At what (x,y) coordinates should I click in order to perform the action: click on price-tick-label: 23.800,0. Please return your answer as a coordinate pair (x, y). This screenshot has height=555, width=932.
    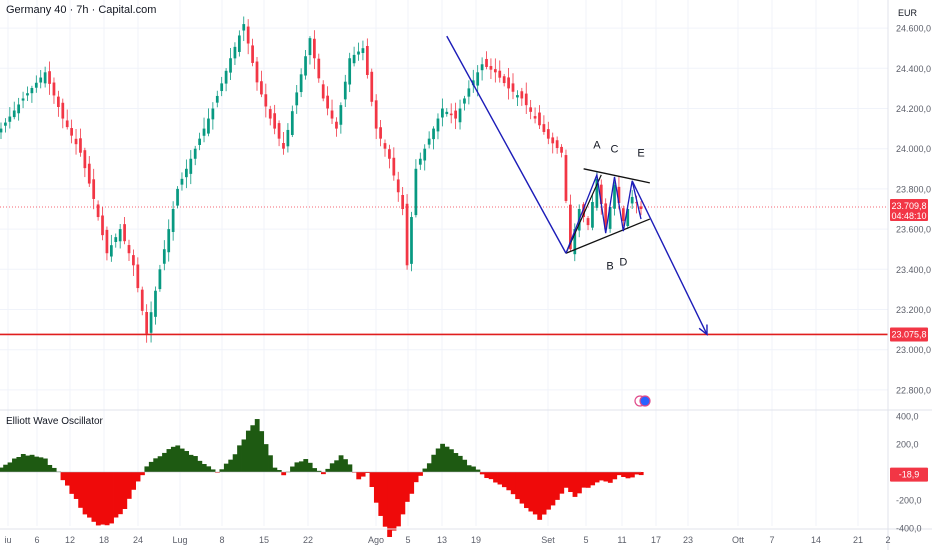
    Looking at the image, I should click on (913, 189).